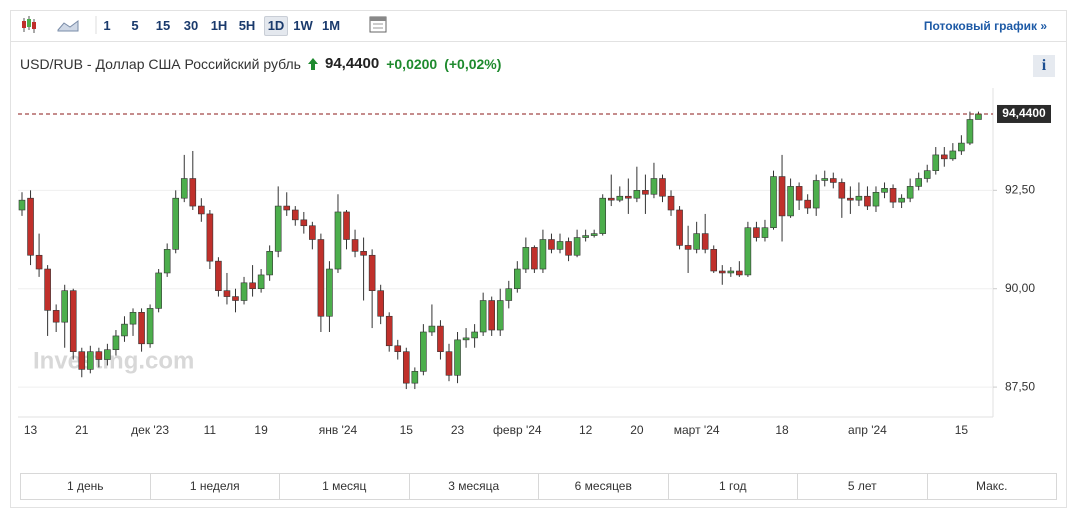  Describe the element at coordinates (107, 25) in the screenshot. I see `interval-button: 1` at that location.